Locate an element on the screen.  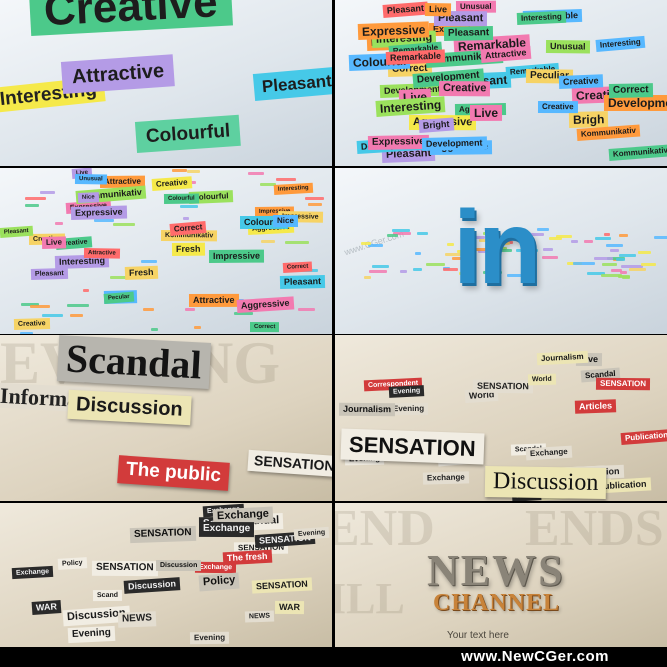
background-headline: ENDS is located at coordinates (594, 530).